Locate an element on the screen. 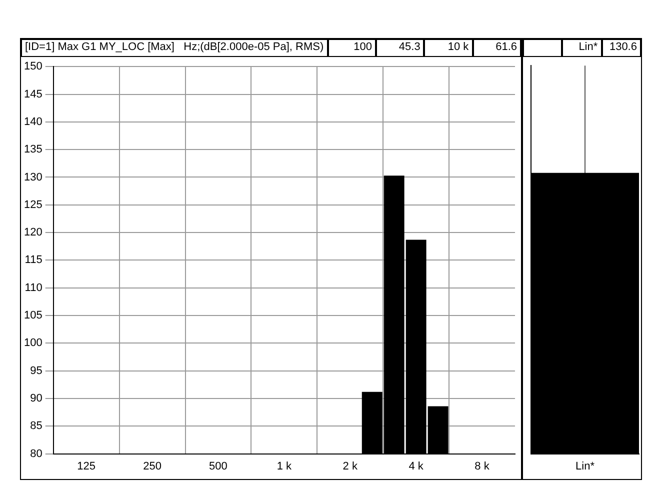  x-tick-label: 4 k is located at coordinates (416, 466).